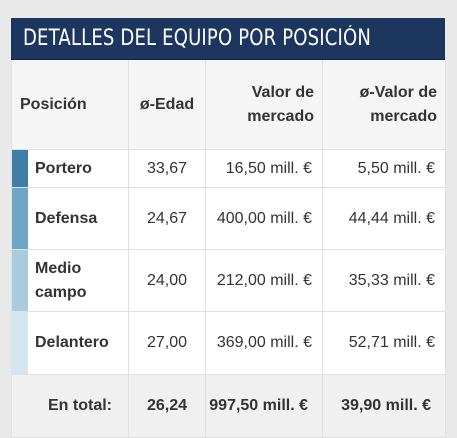 The height and width of the screenshot is (438, 457). Describe the element at coordinates (264, 218) in the screenshot. I see `value-cell: 400,00 mill. €` at that location.